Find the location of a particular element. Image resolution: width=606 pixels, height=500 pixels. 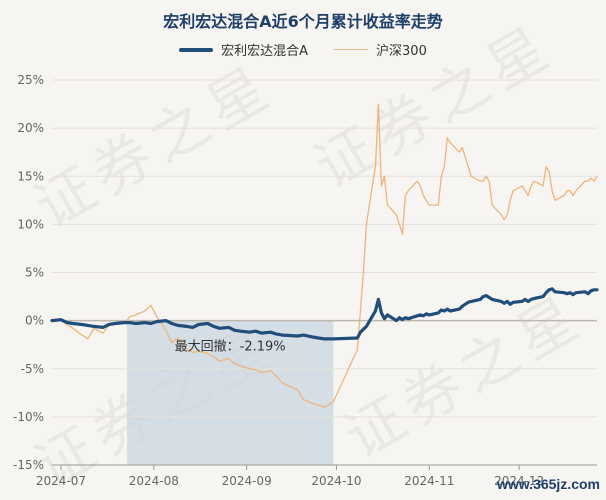

x-tick-label: 2024-11 is located at coordinates (429, 481).